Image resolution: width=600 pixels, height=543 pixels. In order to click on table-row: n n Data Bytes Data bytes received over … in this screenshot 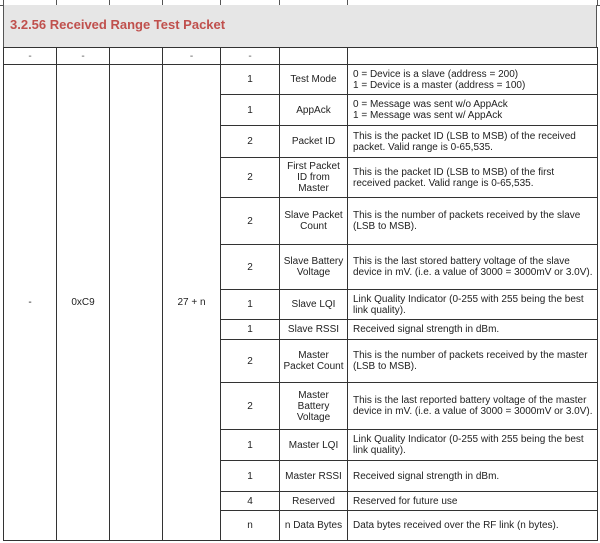, I will do `click(301, 525)`.